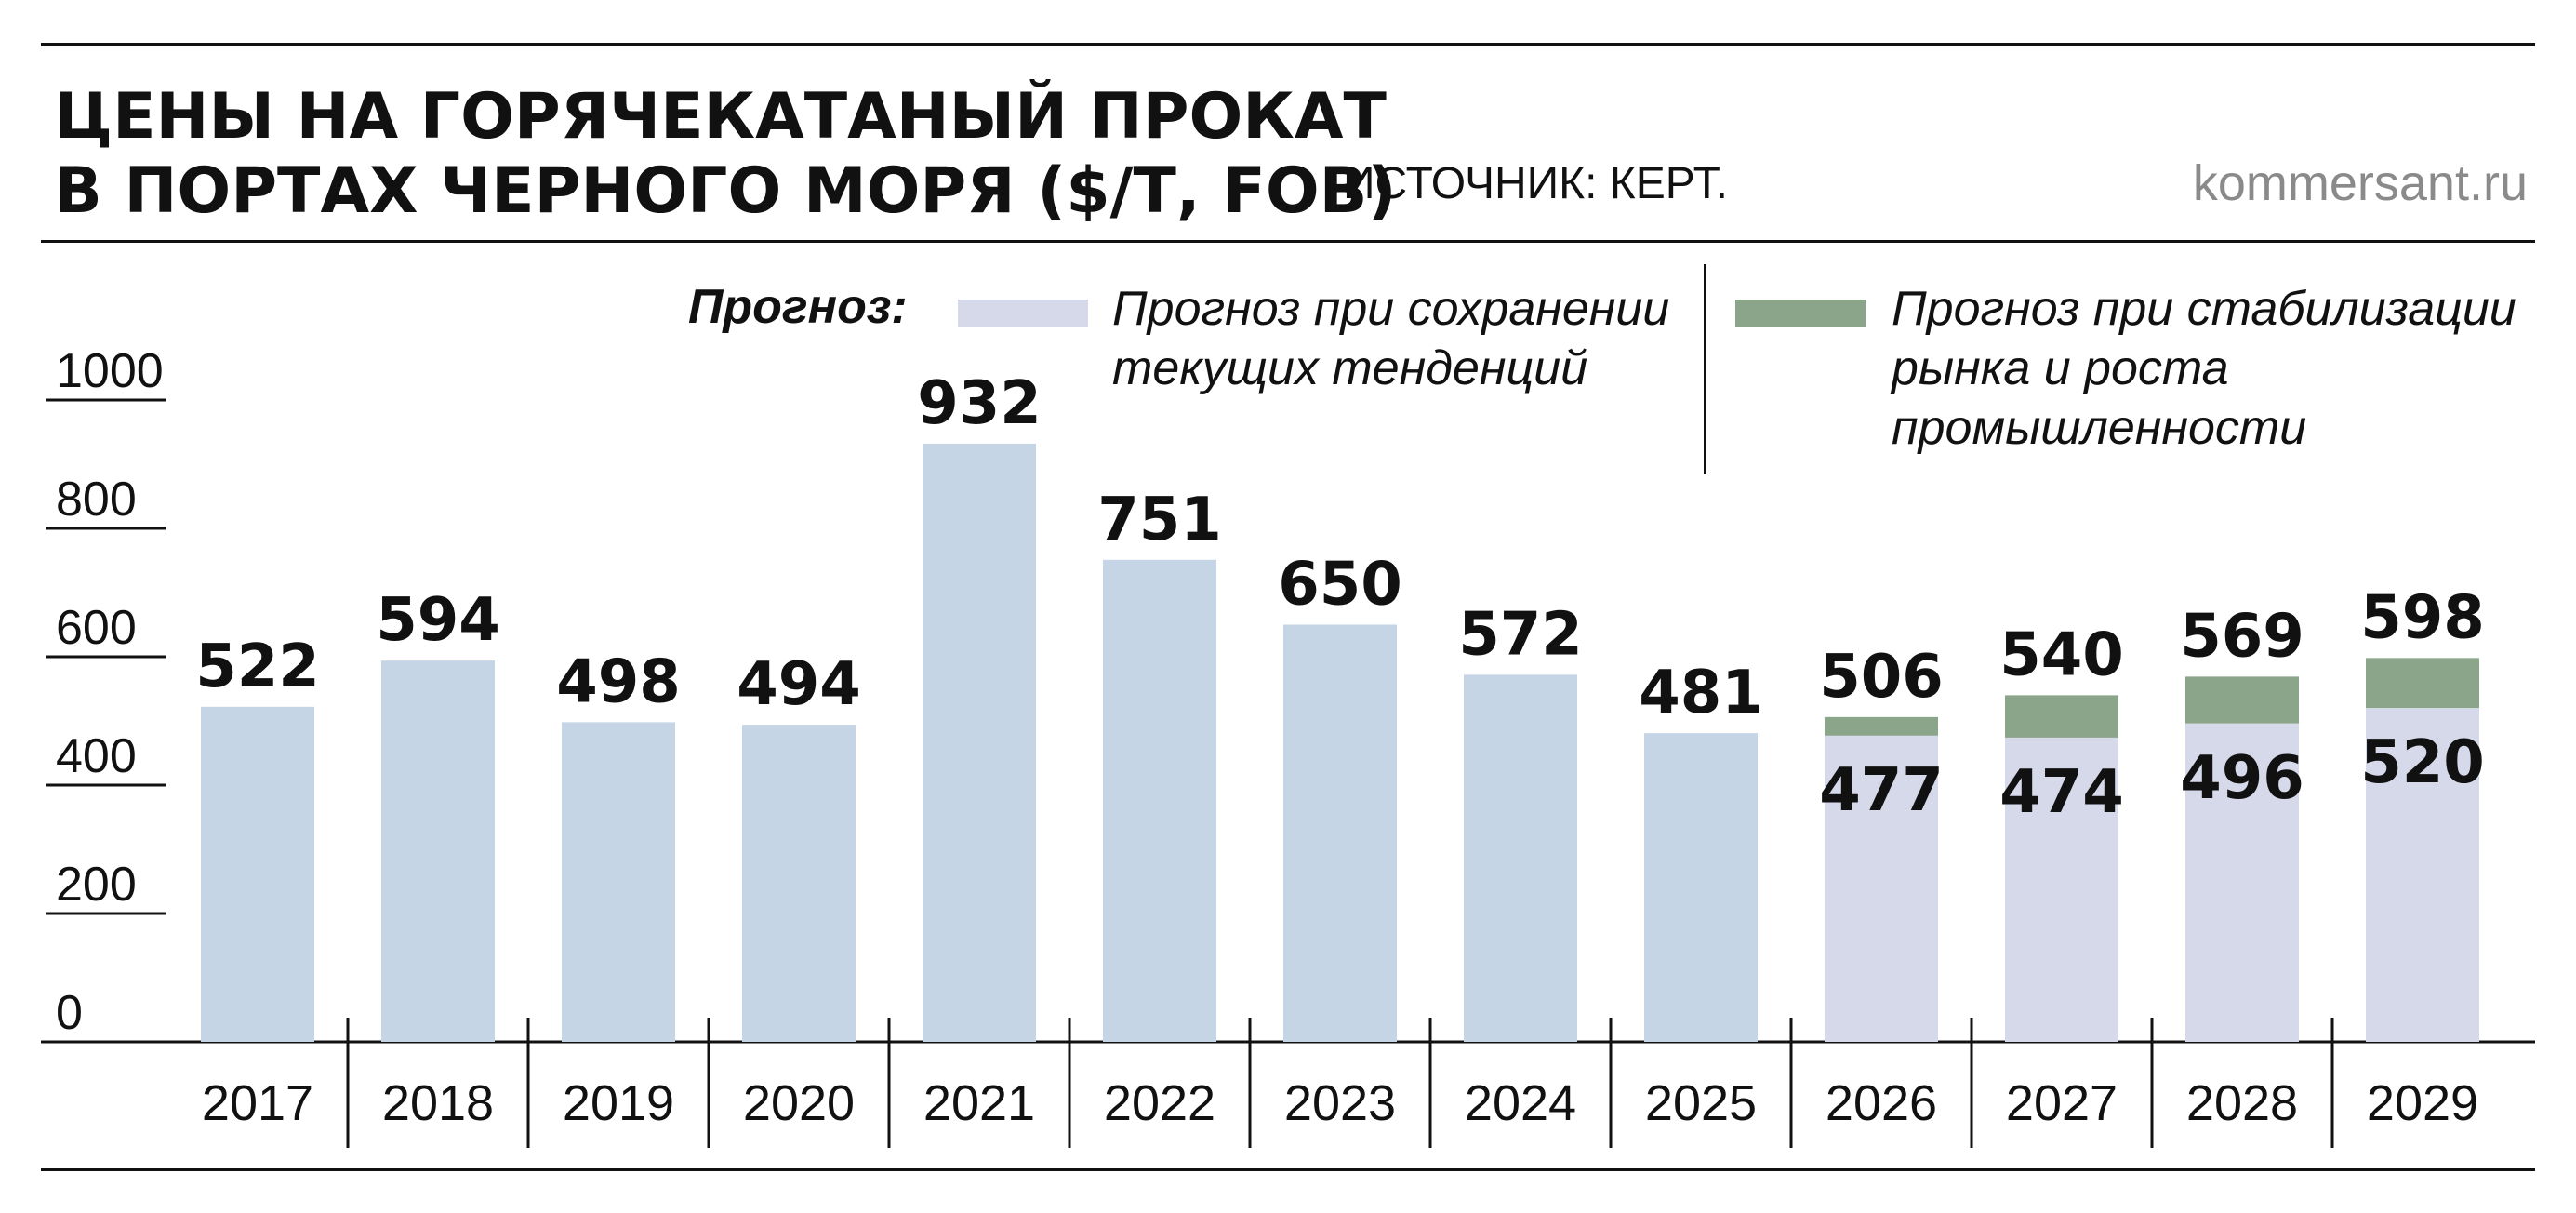 This screenshot has width=2576, height=1213. What do you see at coordinates (1391, 309) in the screenshot?
I see `legend-label-current-line1: Прогноз при сохранении` at bounding box center [1391, 309].